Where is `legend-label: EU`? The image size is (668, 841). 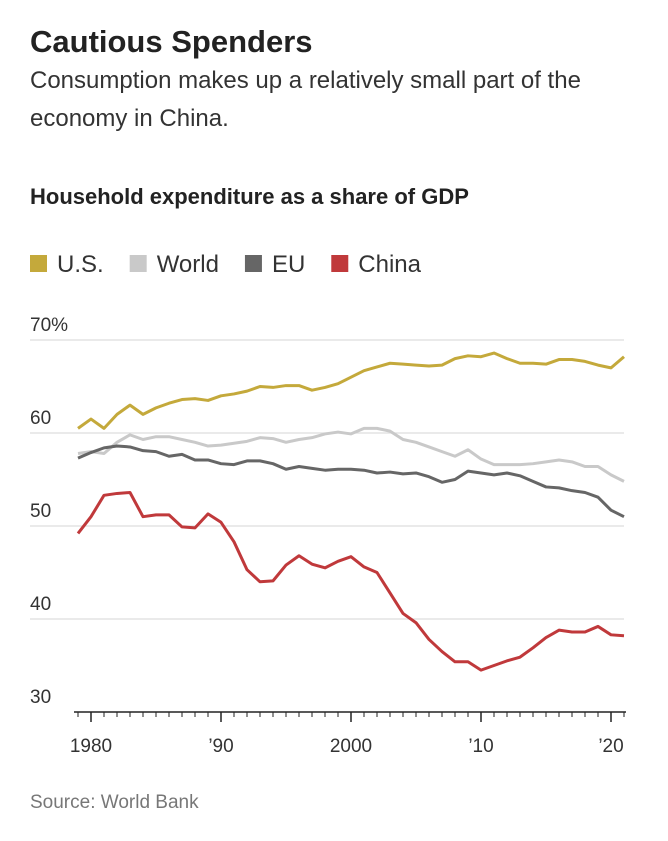
legend-label: EU is located at coordinates (288, 264).